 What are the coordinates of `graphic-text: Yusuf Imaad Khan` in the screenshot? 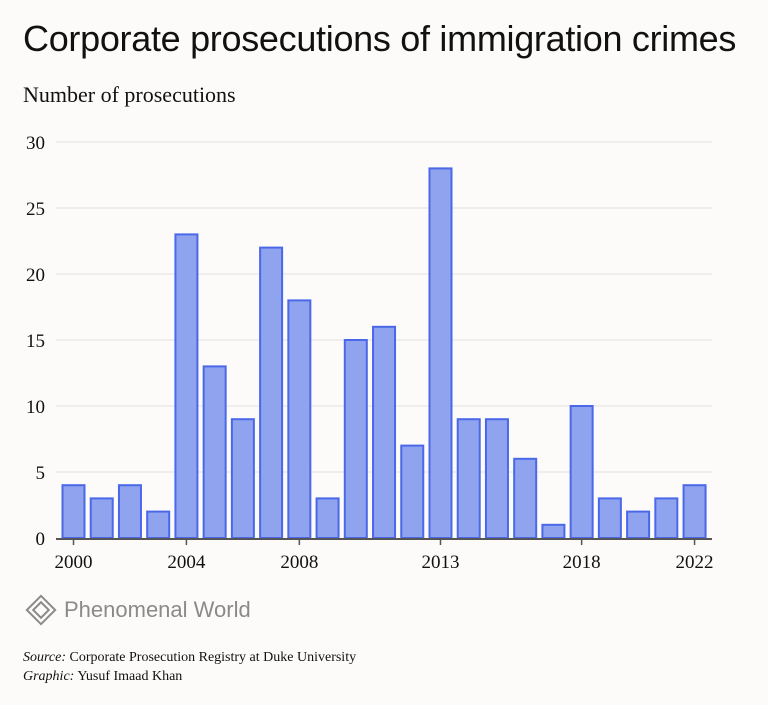 It's located at (130, 676).